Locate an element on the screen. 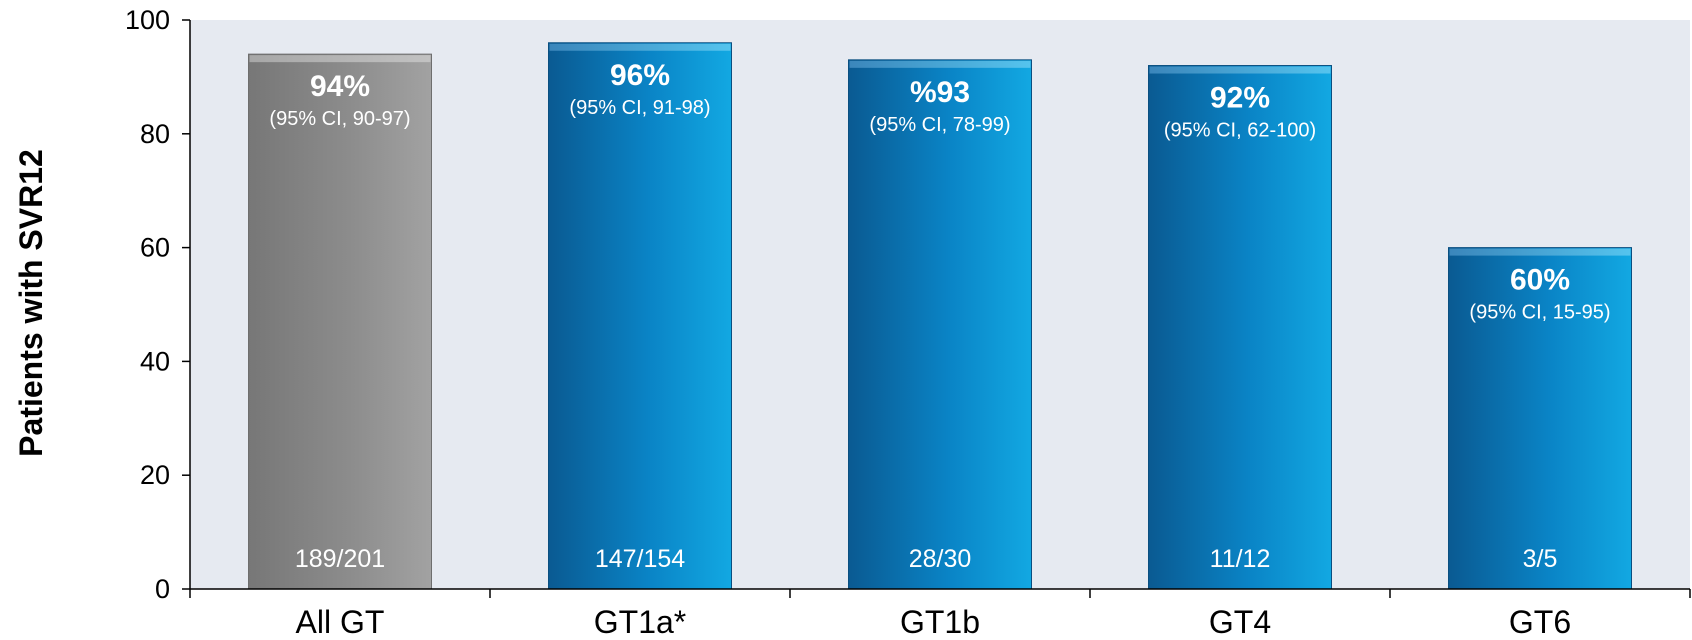  bar-percent-label: %93 is located at coordinates (940, 92).